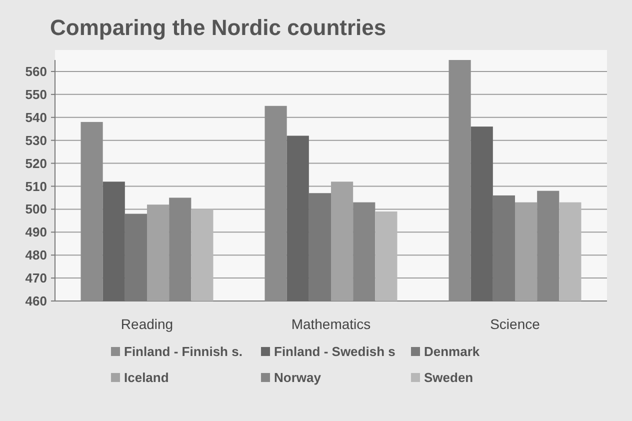  What do you see at coordinates (298, 377) in the screenshot?
I see `legend-label: Norway` at bounding box center [298, 377].